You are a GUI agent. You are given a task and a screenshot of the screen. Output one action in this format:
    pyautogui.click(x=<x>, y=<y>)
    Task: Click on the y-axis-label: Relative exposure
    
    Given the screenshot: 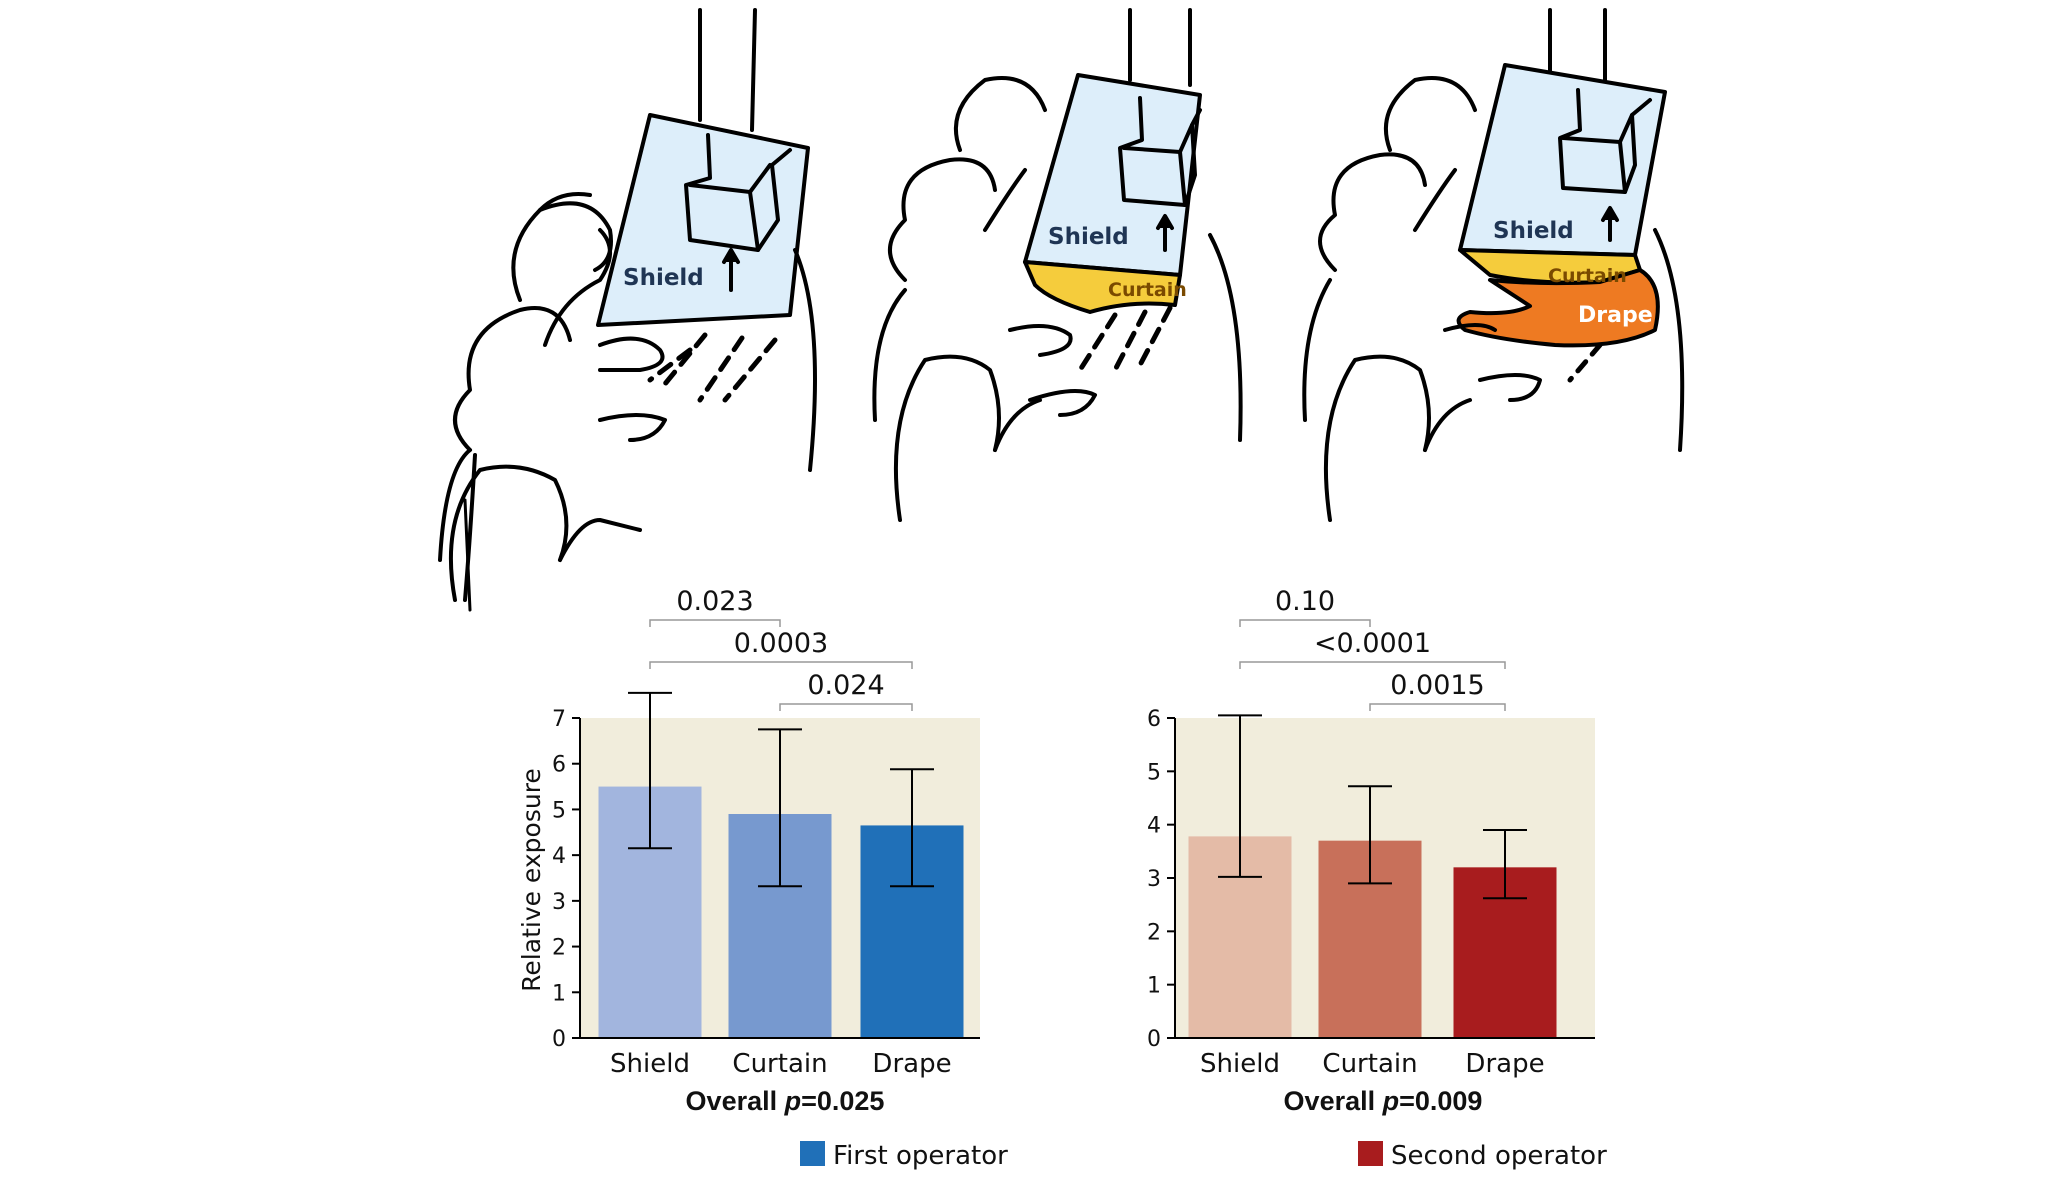 What is the action you would take?
    pyautogui.click(x=531, y=880)
    